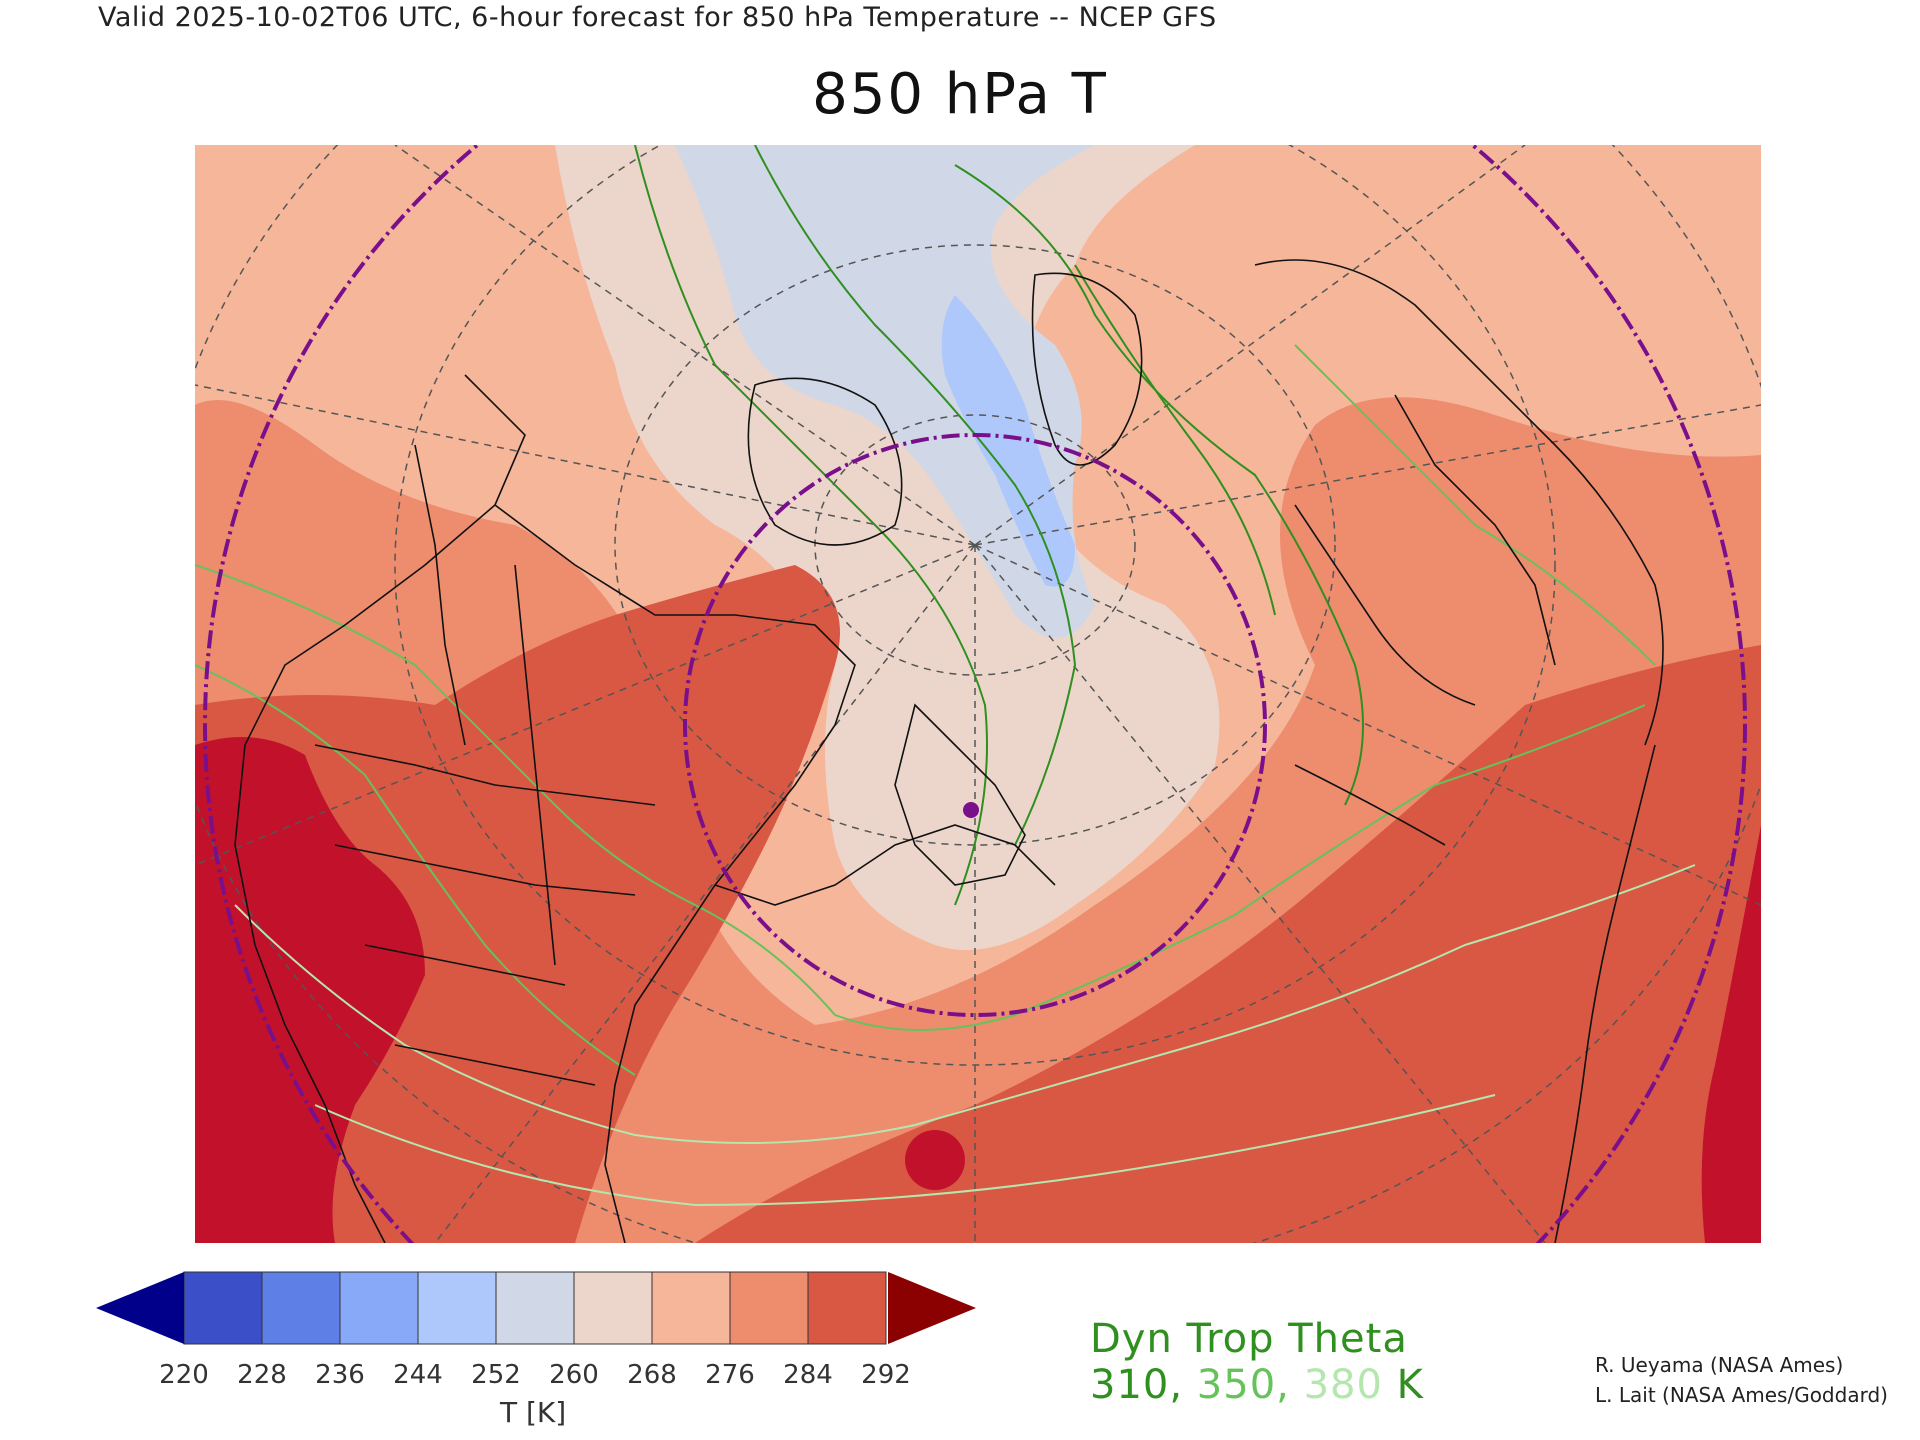 The image size is (1920, 1440). Describe the element at coordinates (1343, 1385) in the screenshot. I see `theta-value-380: 380` at that location.